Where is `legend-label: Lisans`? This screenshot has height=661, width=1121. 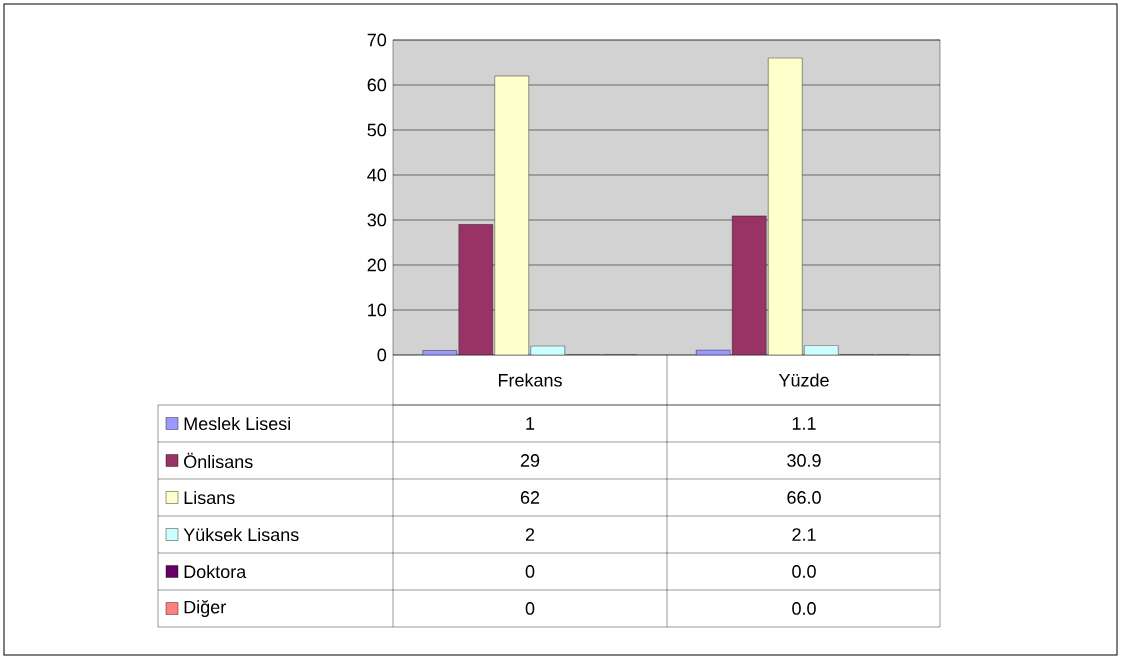 legend-label: Lisans is located at coordinates (209, 497).